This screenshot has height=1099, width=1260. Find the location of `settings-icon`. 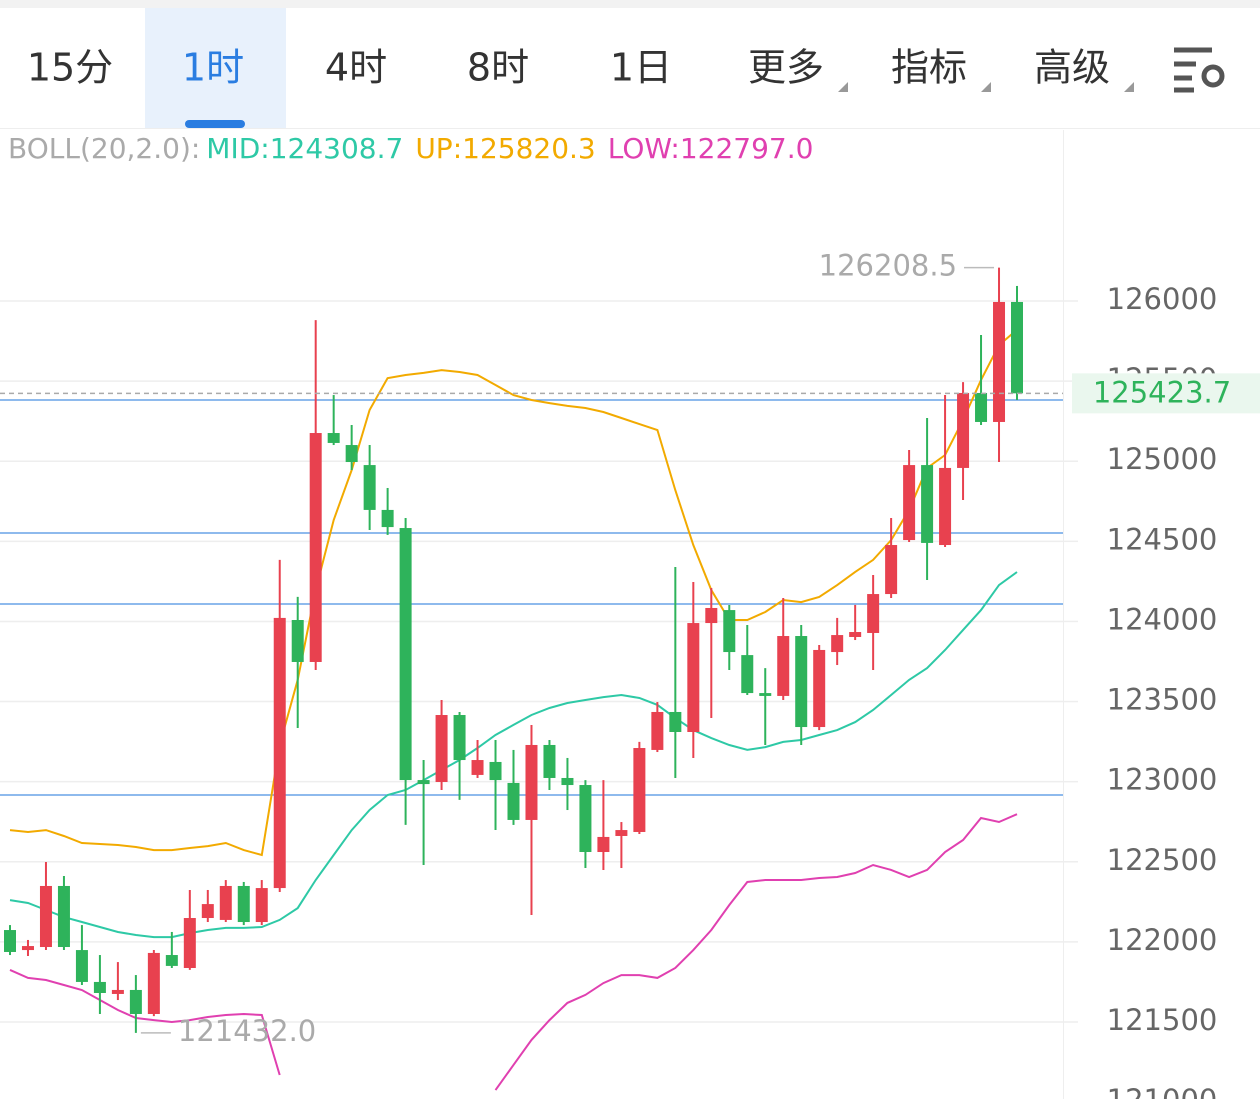

settings-icon is located at coordinates (1199, 70).